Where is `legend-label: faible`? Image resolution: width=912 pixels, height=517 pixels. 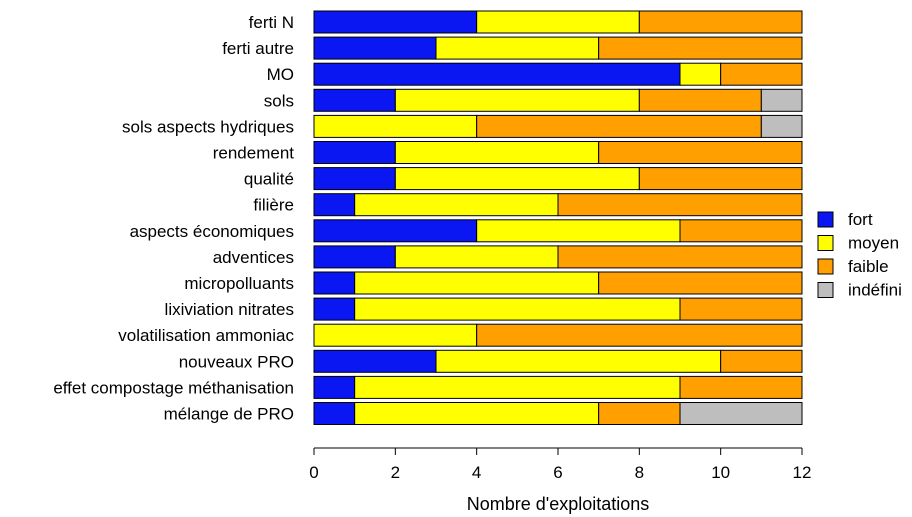 legend-label: faible is located at coordinates (868, 266).